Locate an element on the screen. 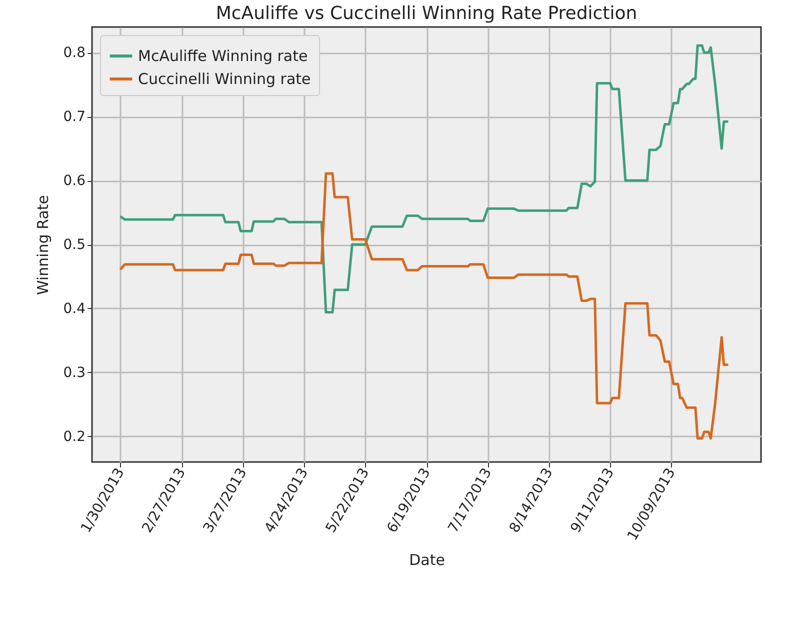 The width and height of the screenshot is (806, 642). x-axis-title: Date is located at coordinates (427, 559).